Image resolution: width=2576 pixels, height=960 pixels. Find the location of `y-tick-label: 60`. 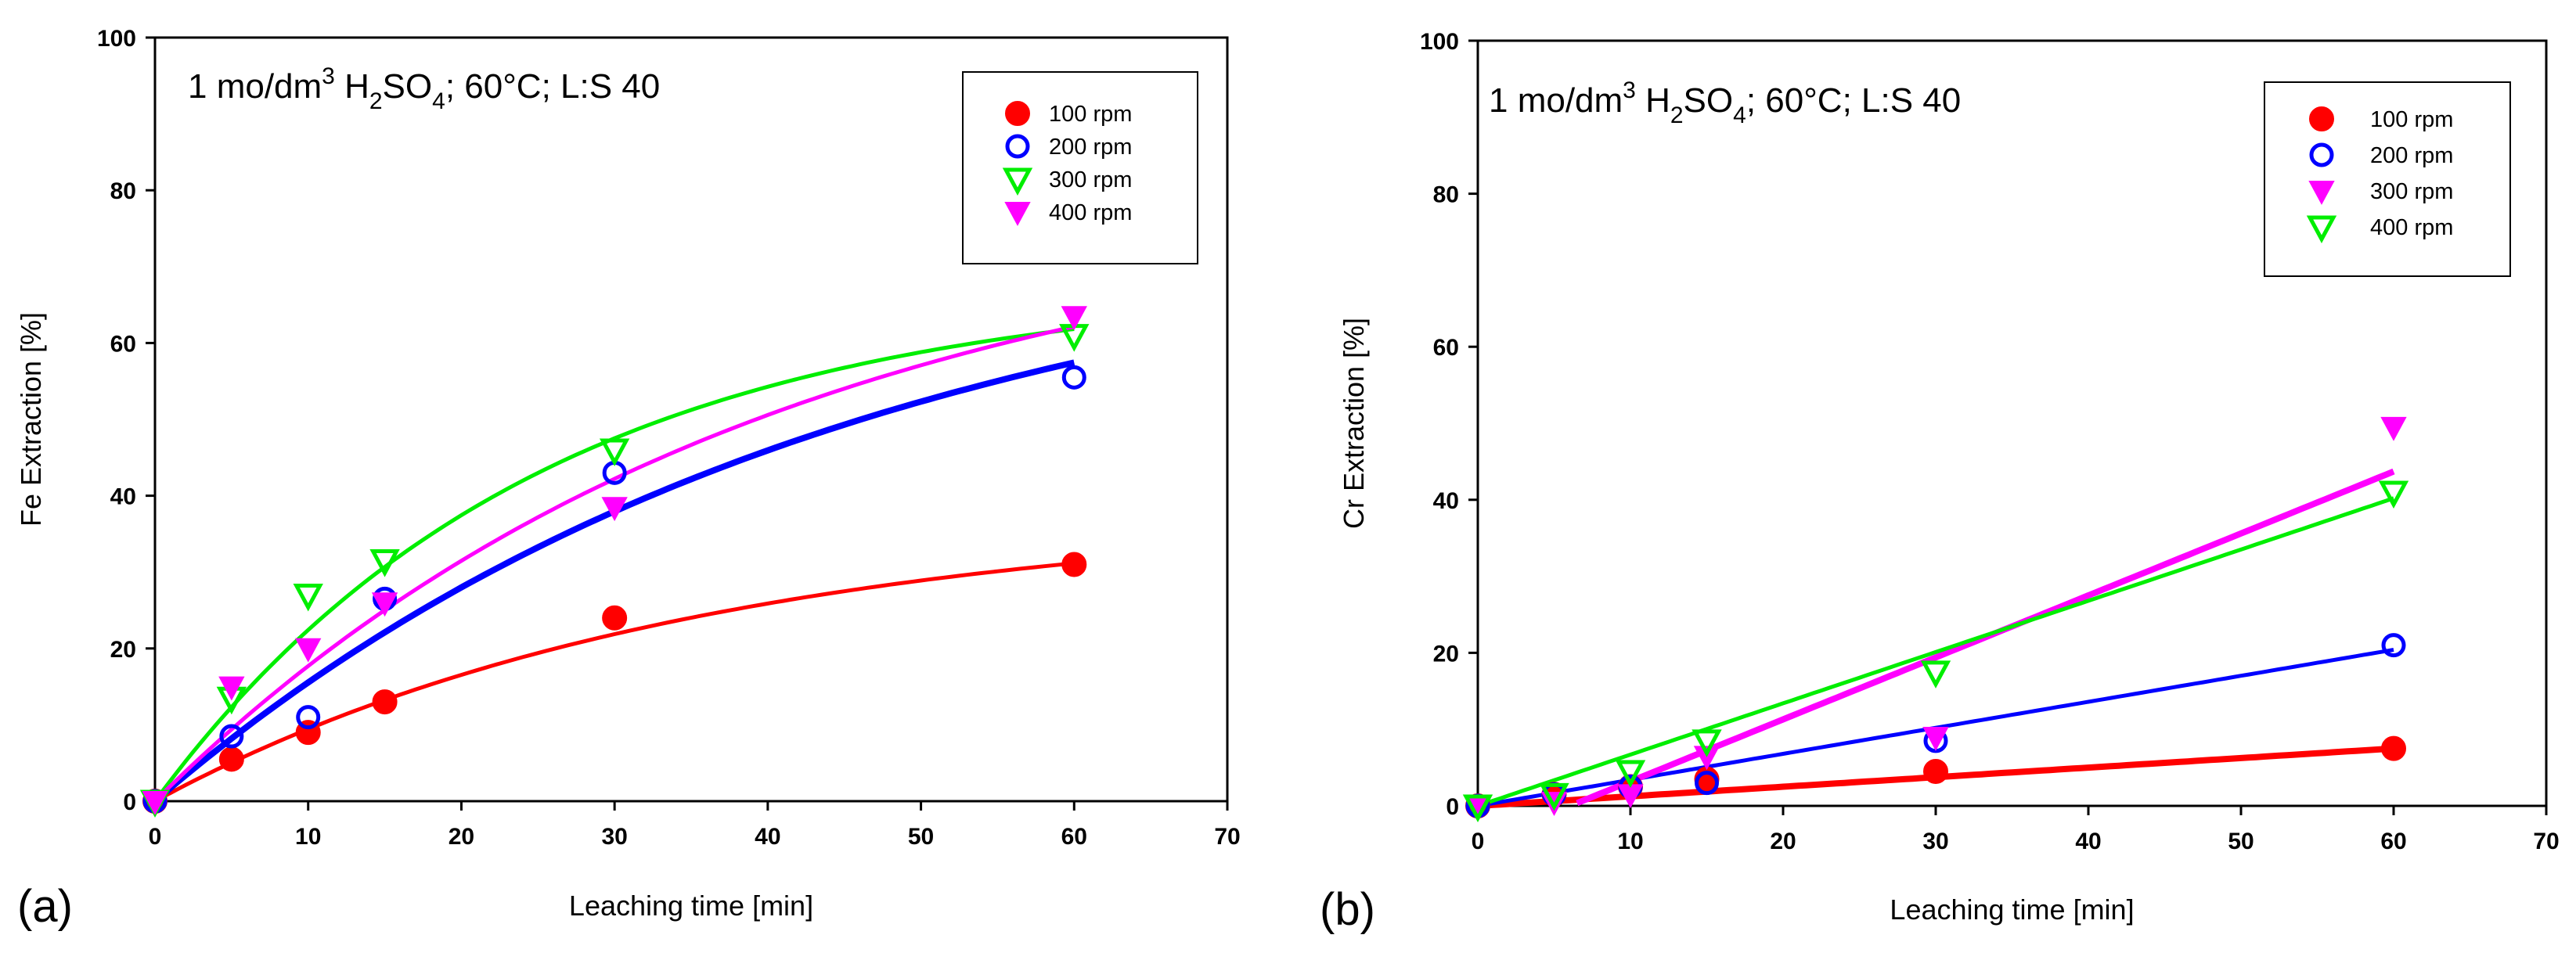

y-tick-label: 60 is located at coordinates (1446, 348).